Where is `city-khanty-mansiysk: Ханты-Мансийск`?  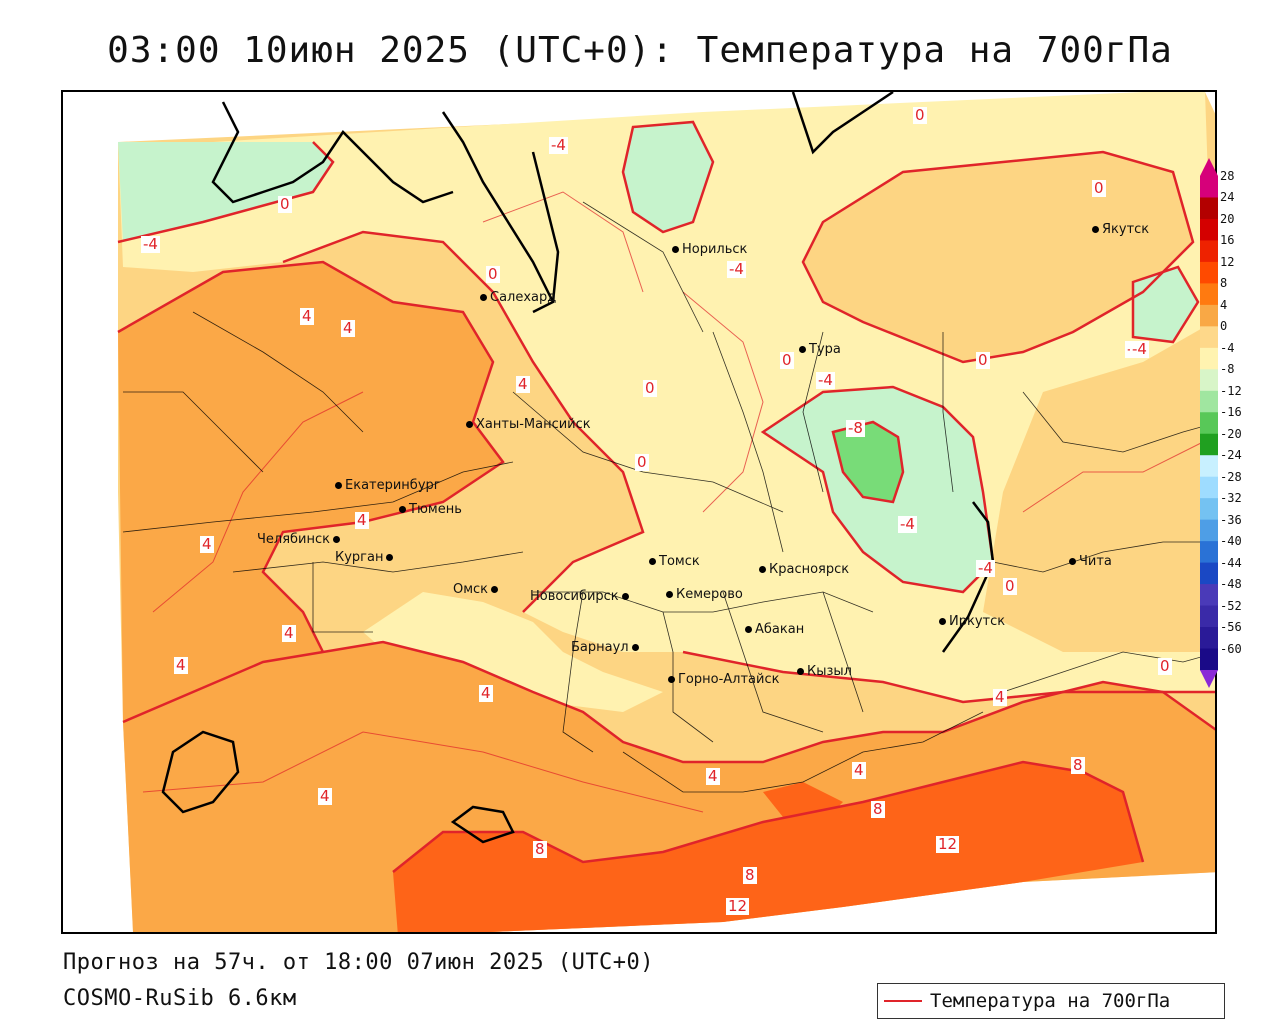 city-khanty-mansiysk: Ханты-Мансийск is located at coordinates (528, 424).